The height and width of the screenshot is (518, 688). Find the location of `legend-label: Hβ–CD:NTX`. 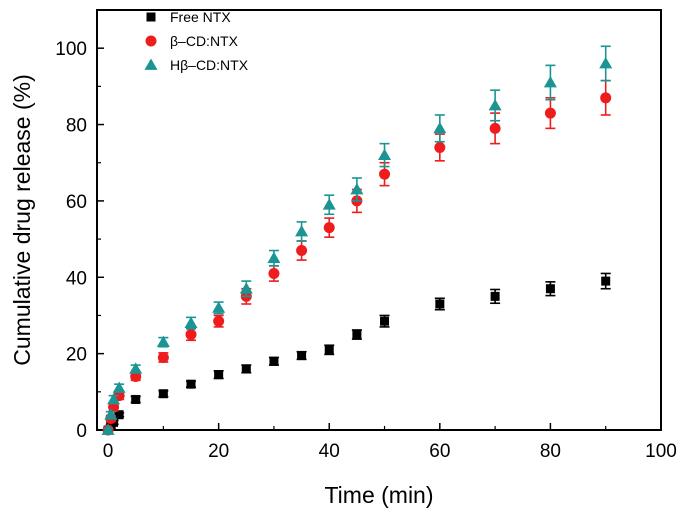

legend-label: Hβ–CD:NTX is located at coordinates (209, 65).